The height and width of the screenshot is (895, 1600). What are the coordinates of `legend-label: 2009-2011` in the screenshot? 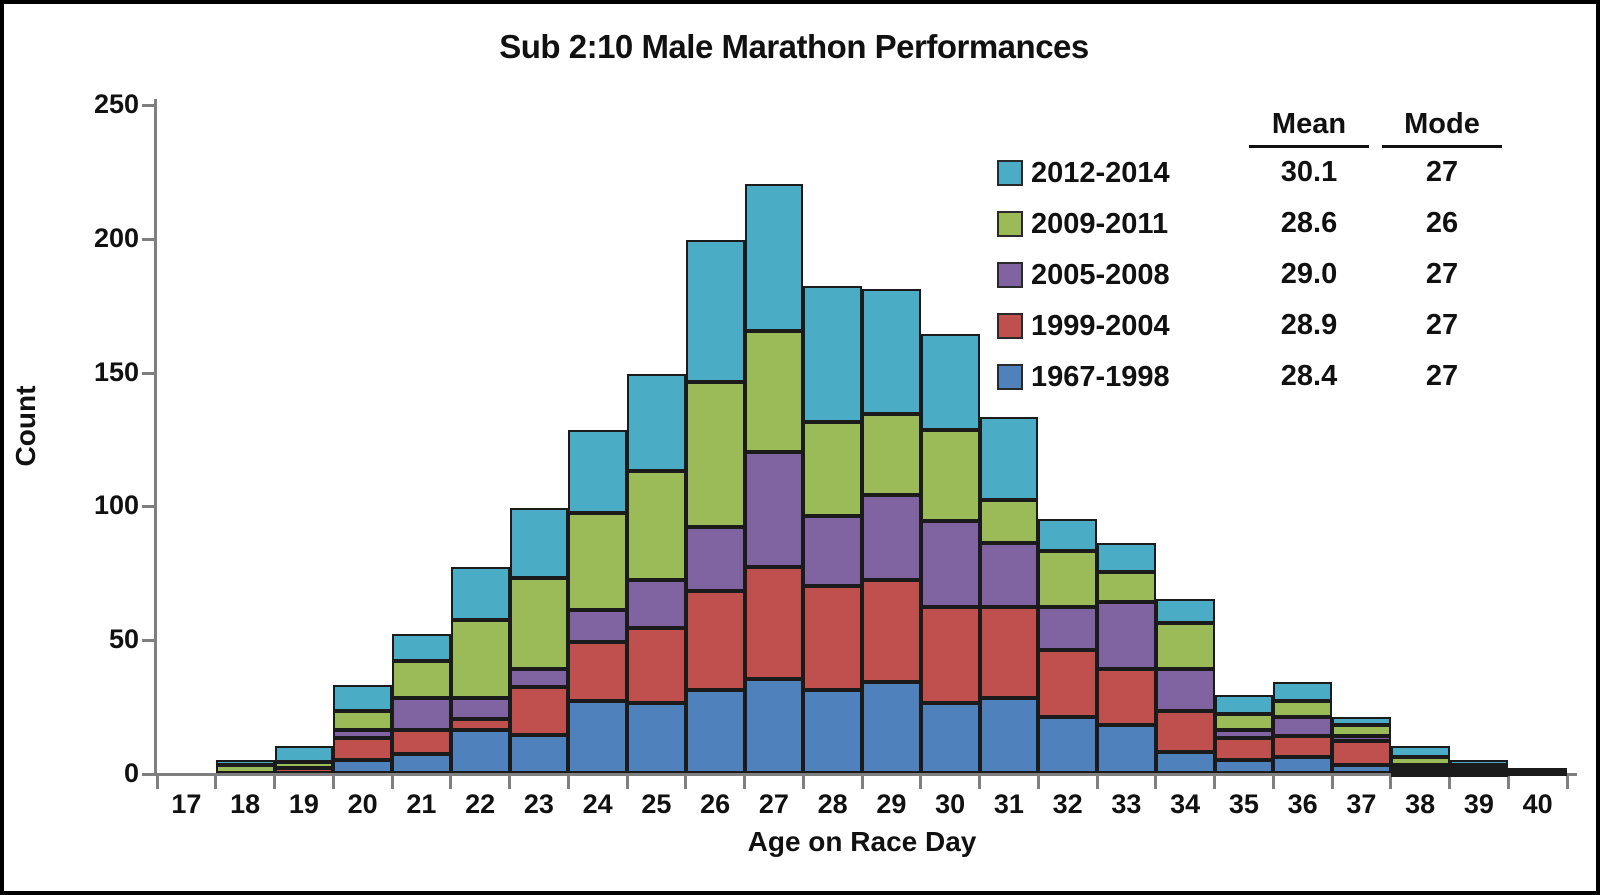 It's located at (1100, 223).